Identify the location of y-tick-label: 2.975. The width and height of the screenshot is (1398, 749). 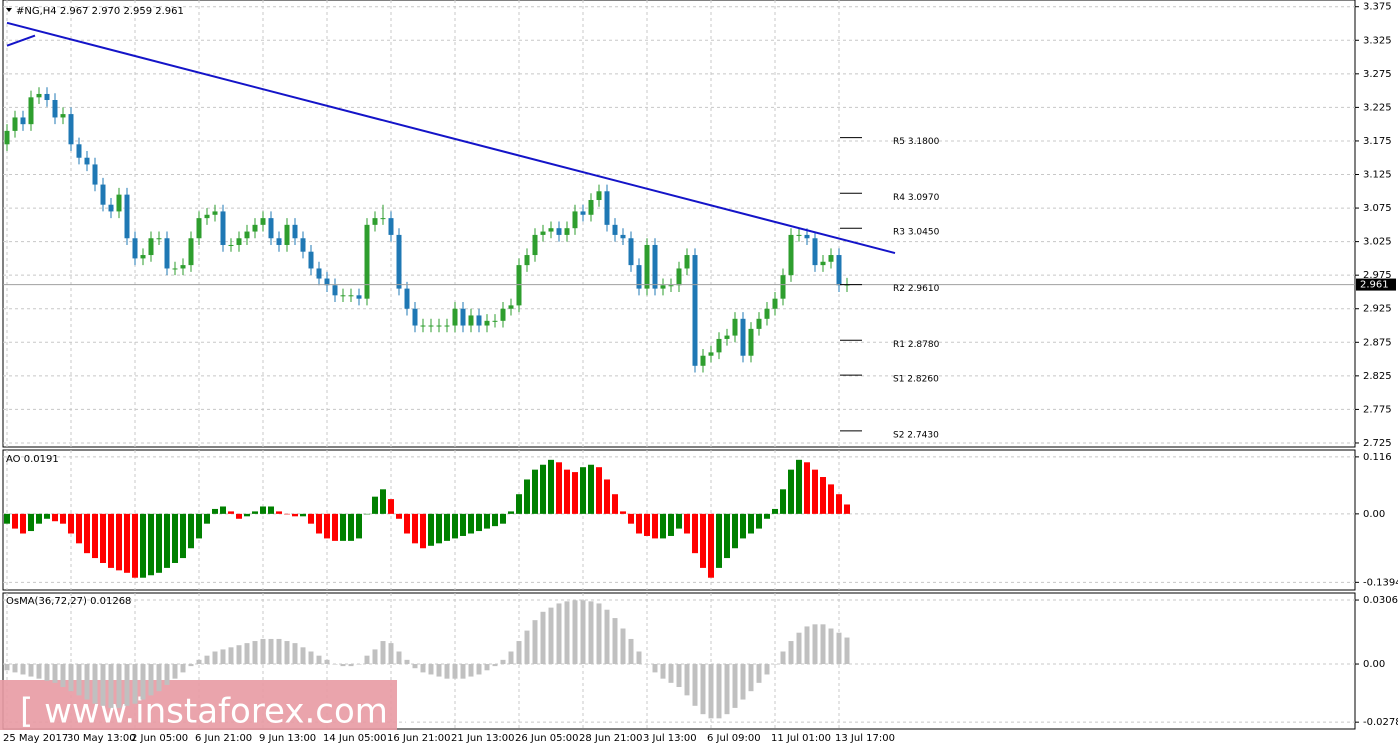
(1377, 275).